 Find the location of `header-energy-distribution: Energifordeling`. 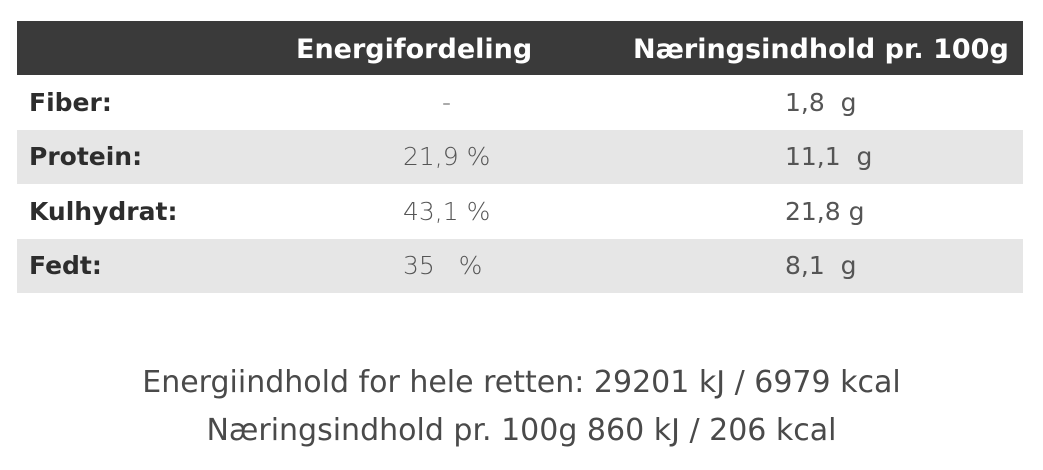

header-energy-distribution: Energifordeling is located at coordinates (446, 48).